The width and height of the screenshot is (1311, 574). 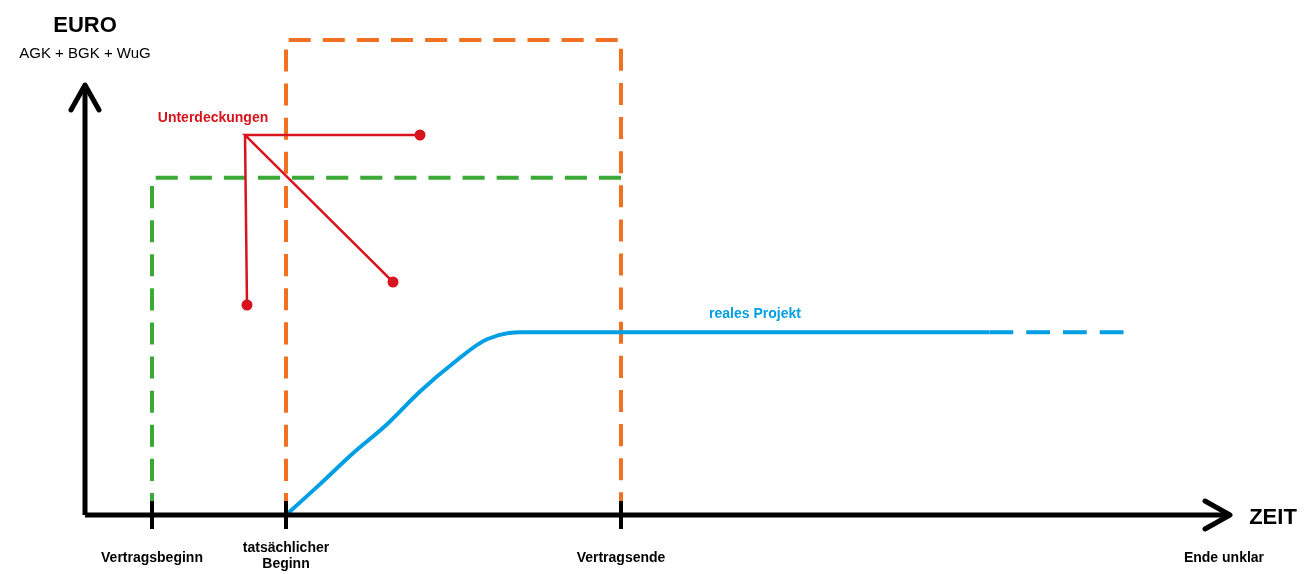 What do you see at coordinates (85, 24) in the screenshot?
I see `y-axis-title: EURO` at bounding box center [85, 24].